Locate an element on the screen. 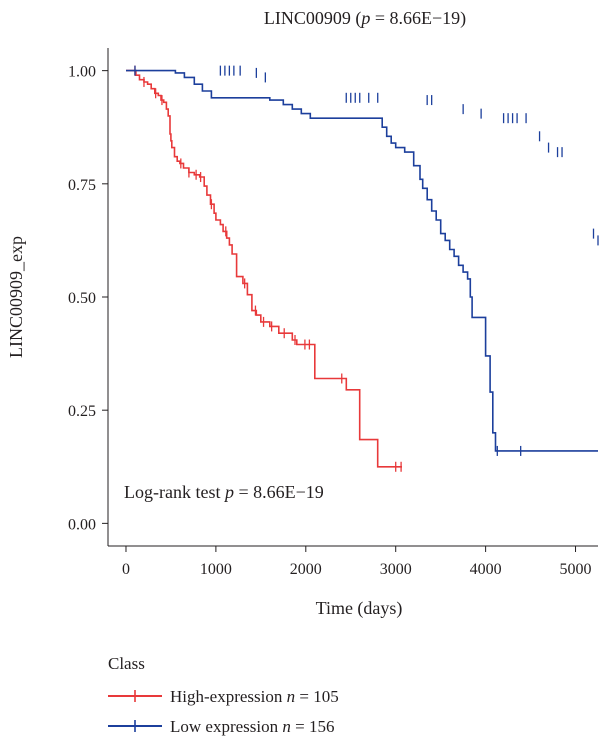 Image resolution: width=600 pixels, height=744 pixels. y-tick-label: 0.50 is located at coordinates (82, 298).